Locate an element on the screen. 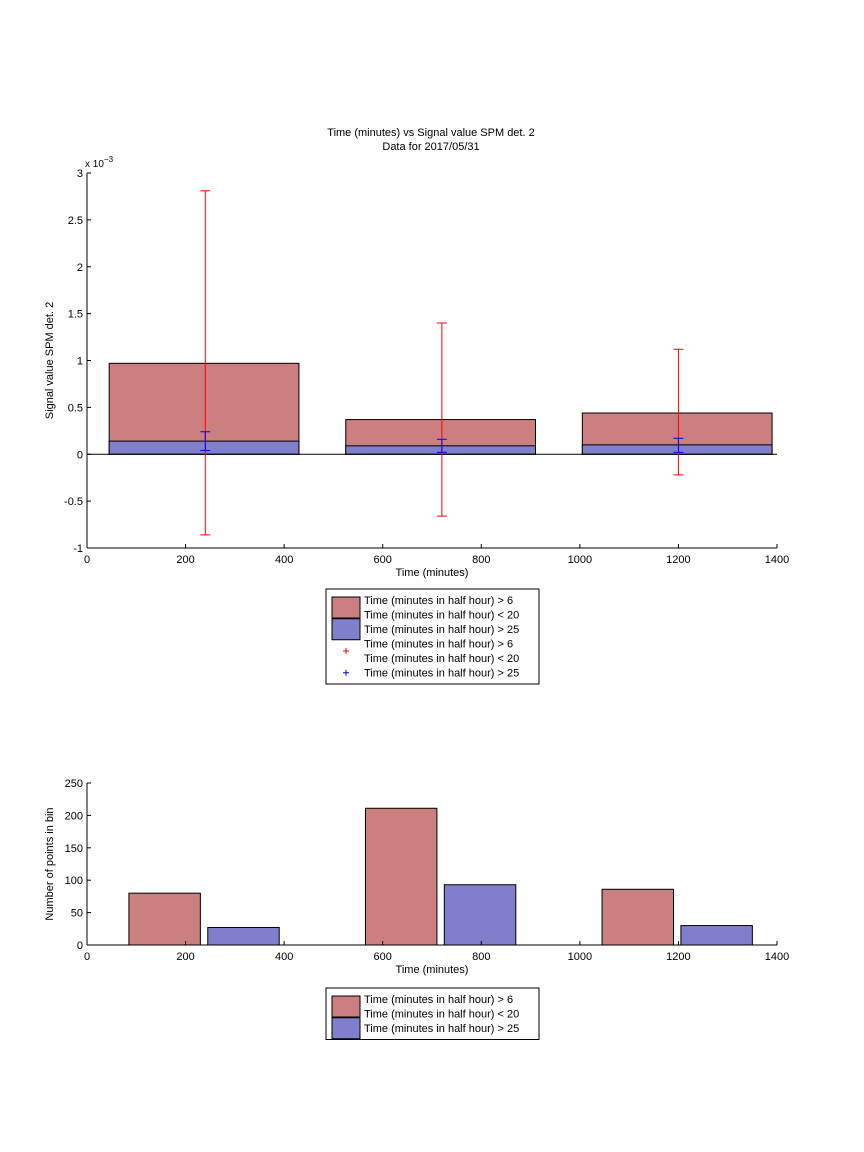 The width and height of the screenshot is (864, 1152). y-tick-label: 50 is located at coordinates (77, 914).